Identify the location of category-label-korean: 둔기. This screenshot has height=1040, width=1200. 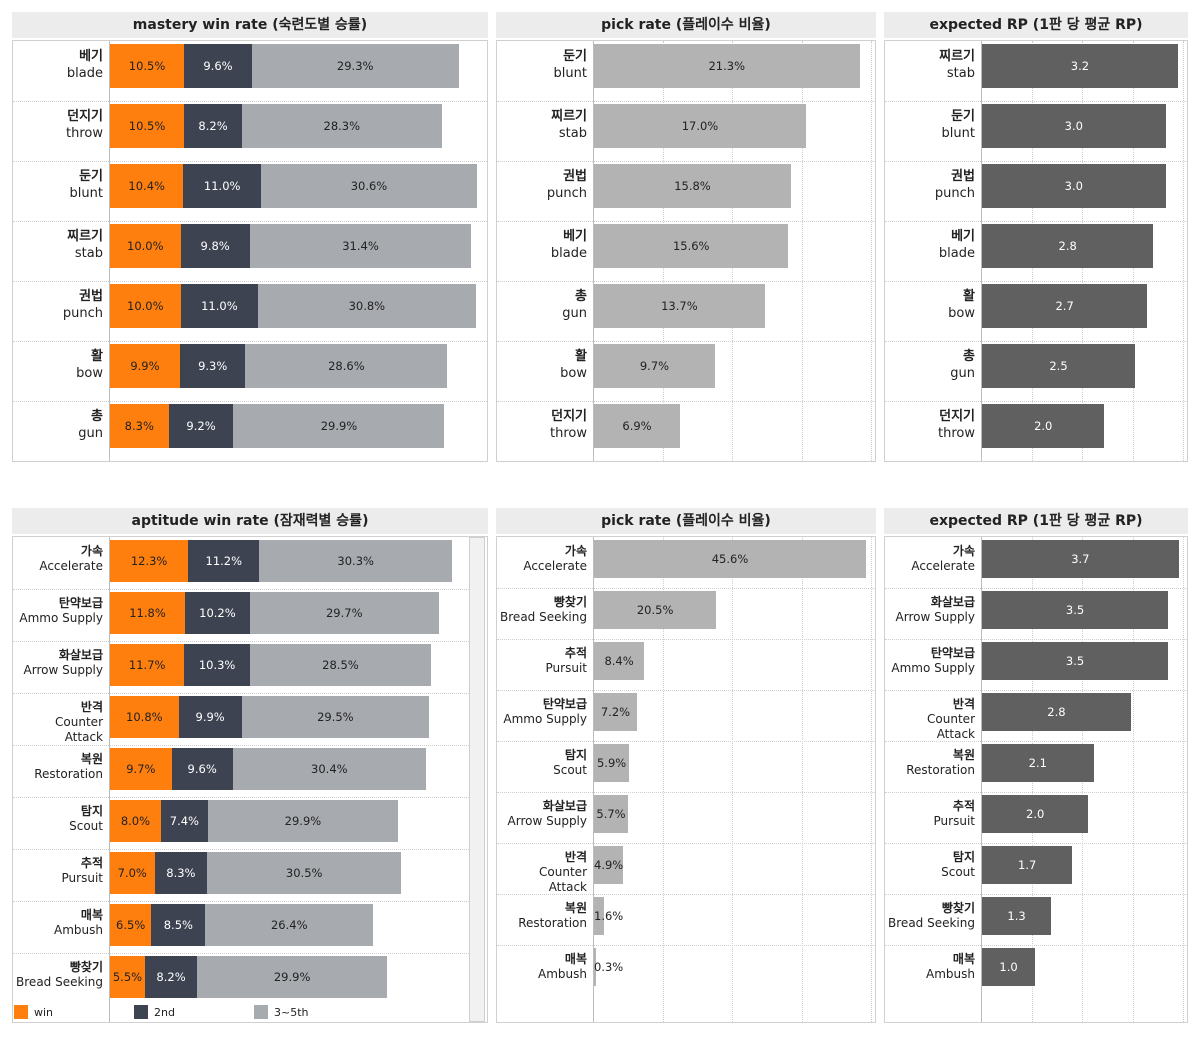
(963, 116).